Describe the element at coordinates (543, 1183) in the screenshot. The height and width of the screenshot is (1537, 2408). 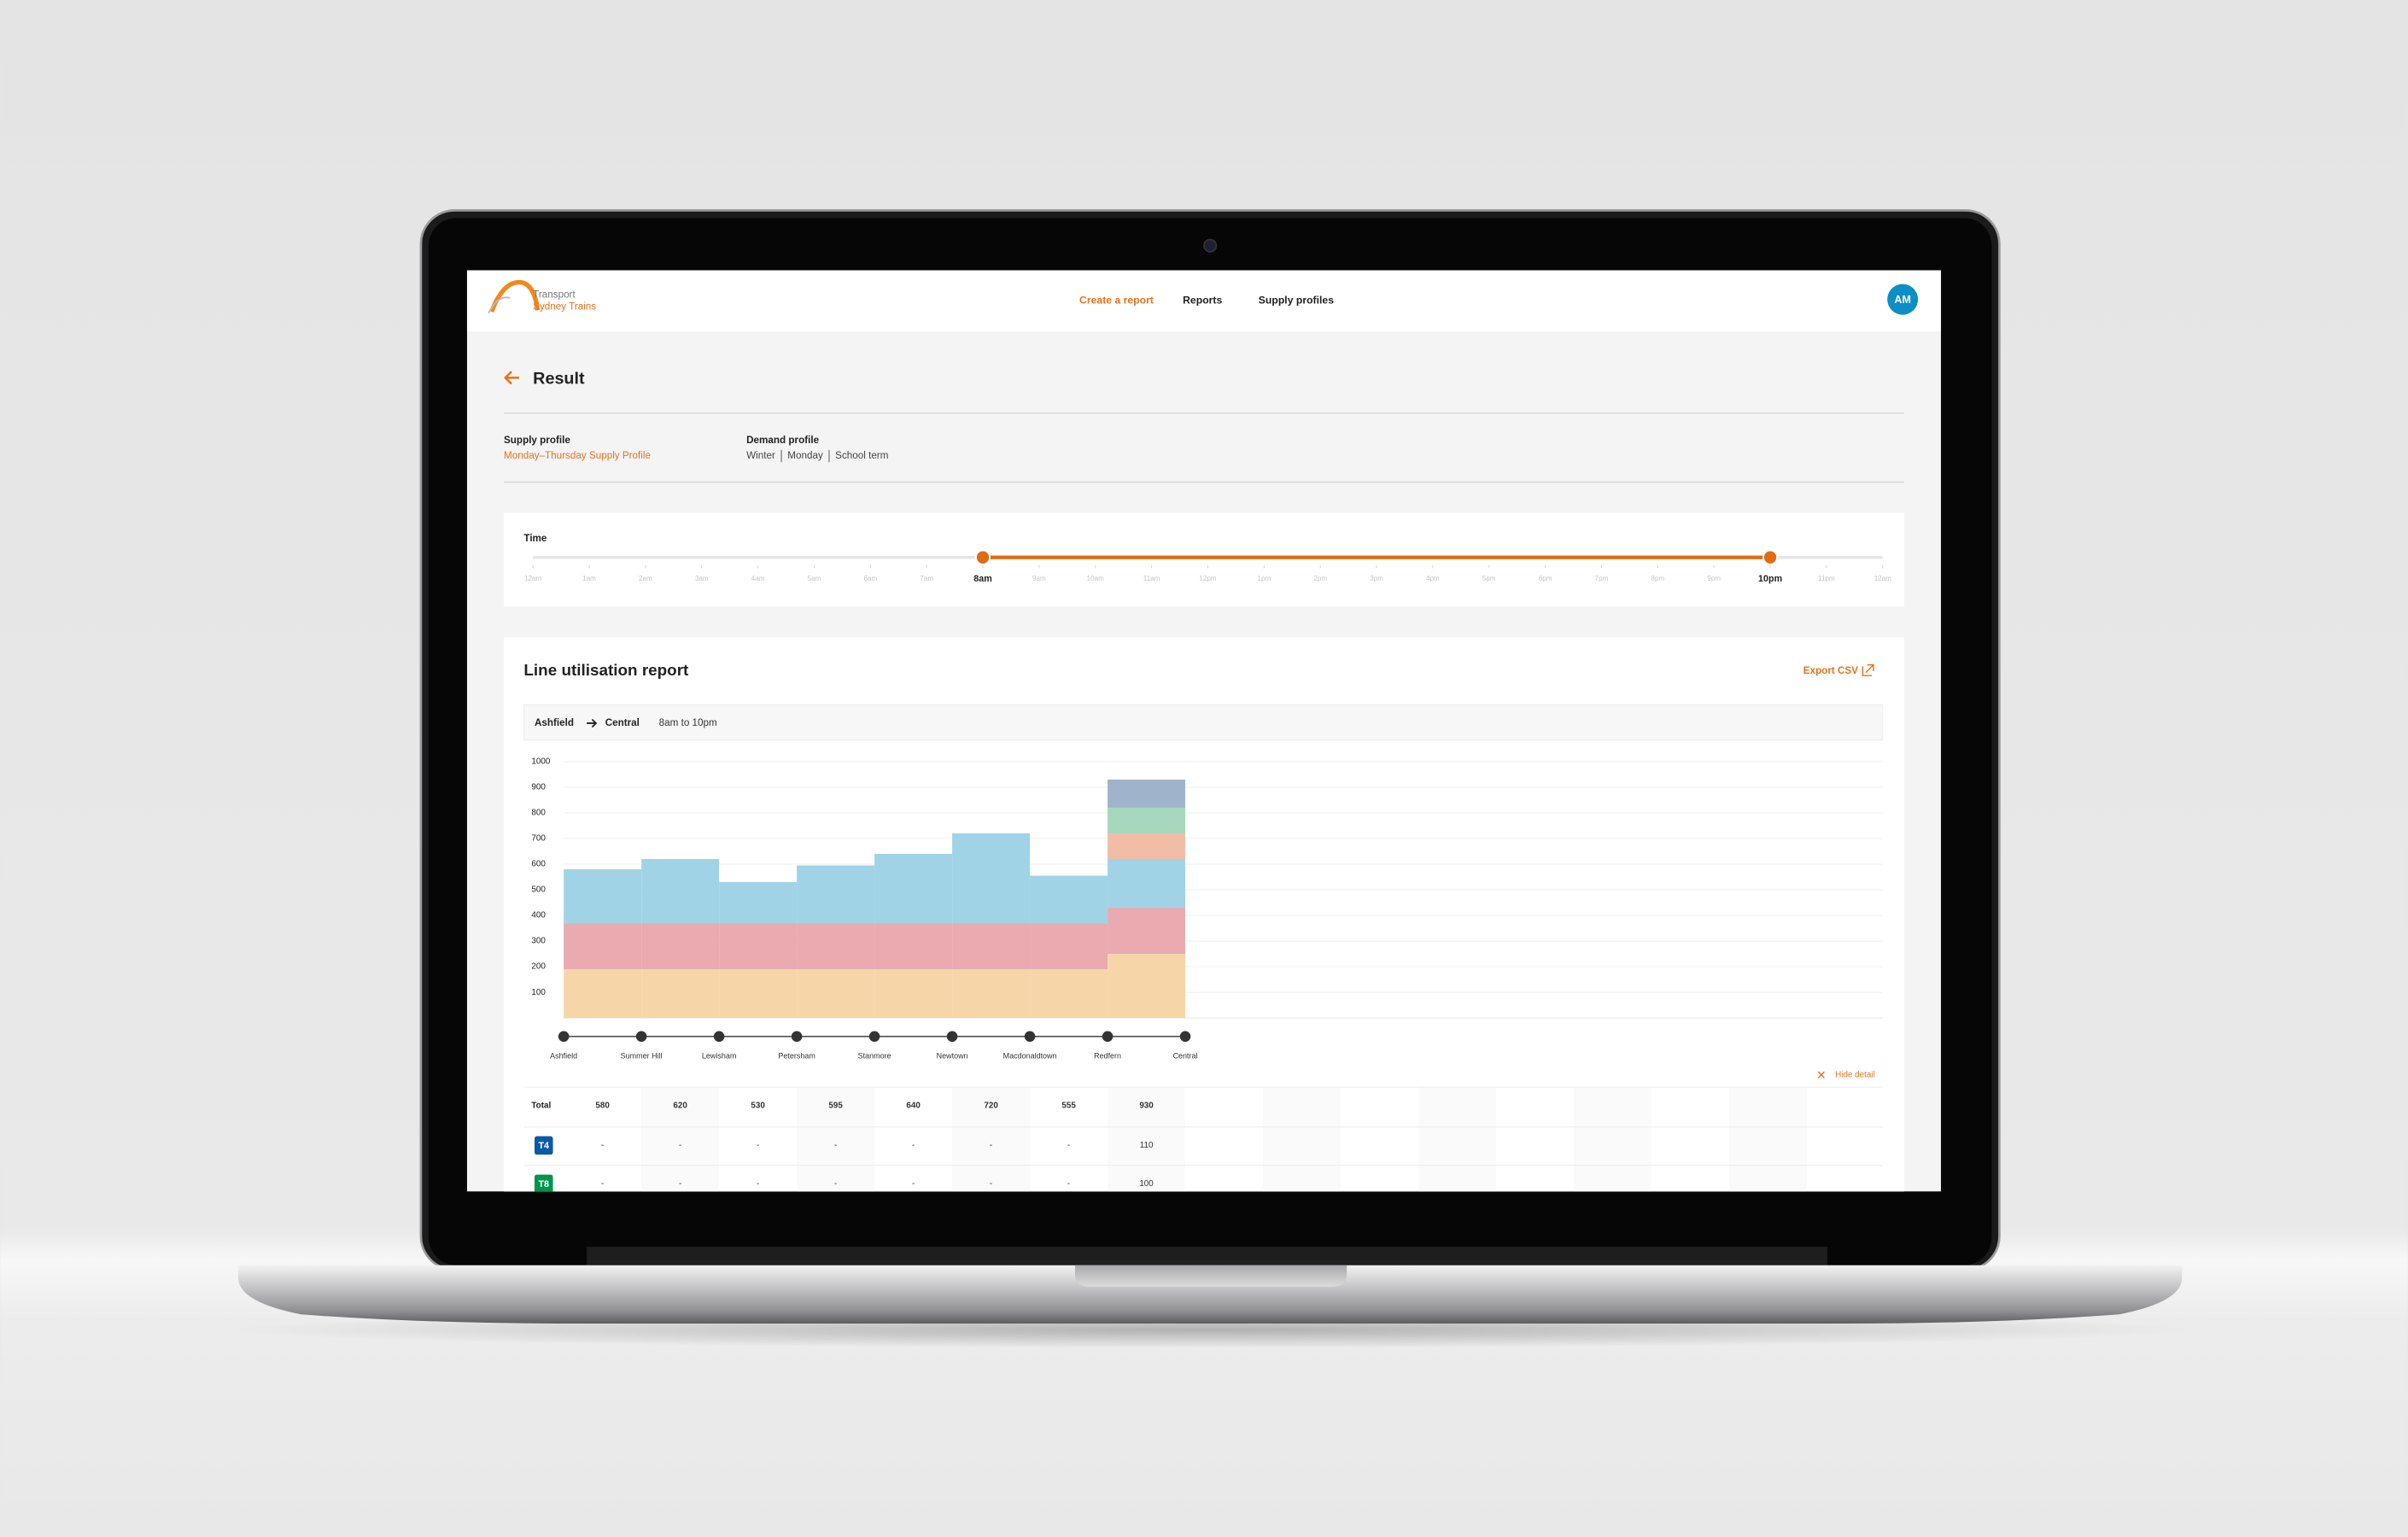
I see `line-badge` at that location.